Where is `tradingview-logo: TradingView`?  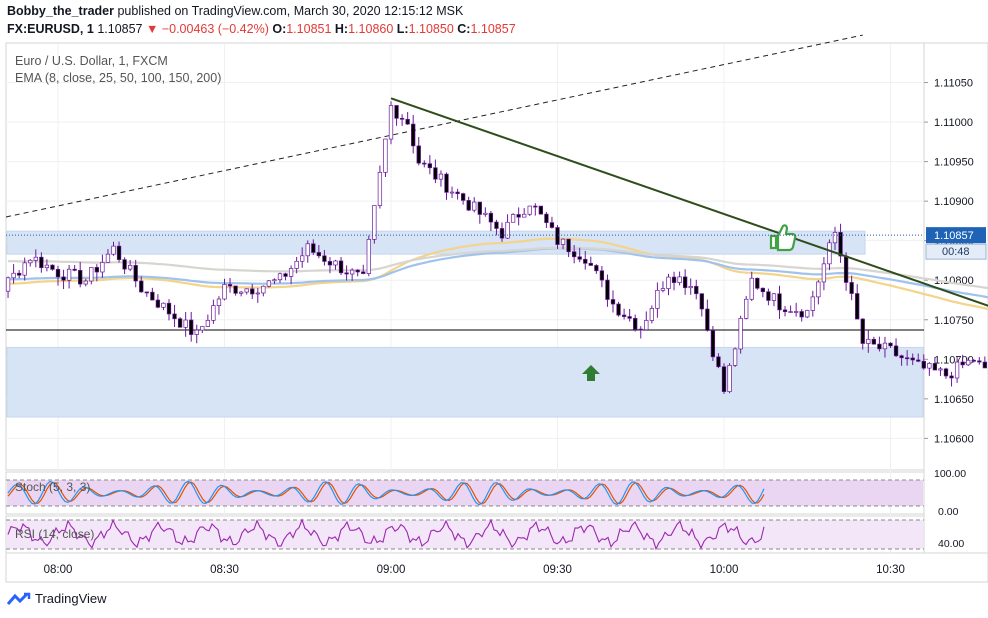 tradingview-logo: TradingView is located at coordinates (57, 598).